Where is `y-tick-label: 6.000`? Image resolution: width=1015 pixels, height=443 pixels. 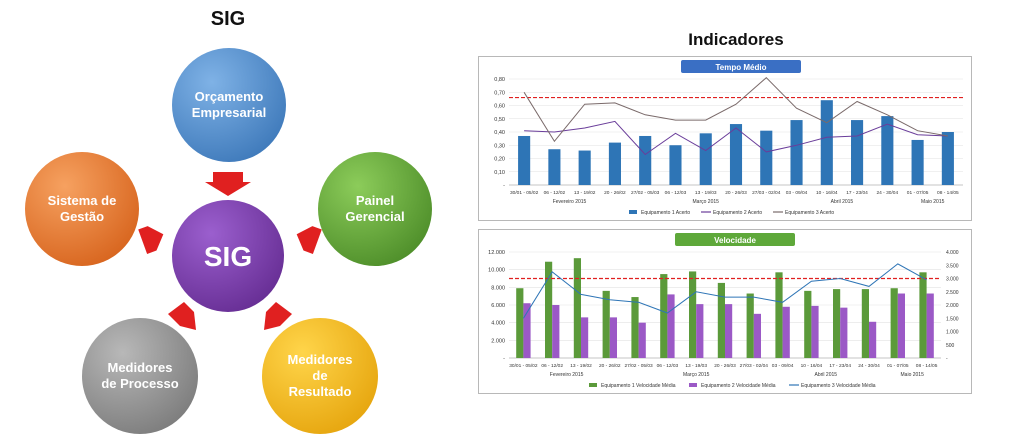 y-tick-label: 6.000 is located at coordinates (498, 306).